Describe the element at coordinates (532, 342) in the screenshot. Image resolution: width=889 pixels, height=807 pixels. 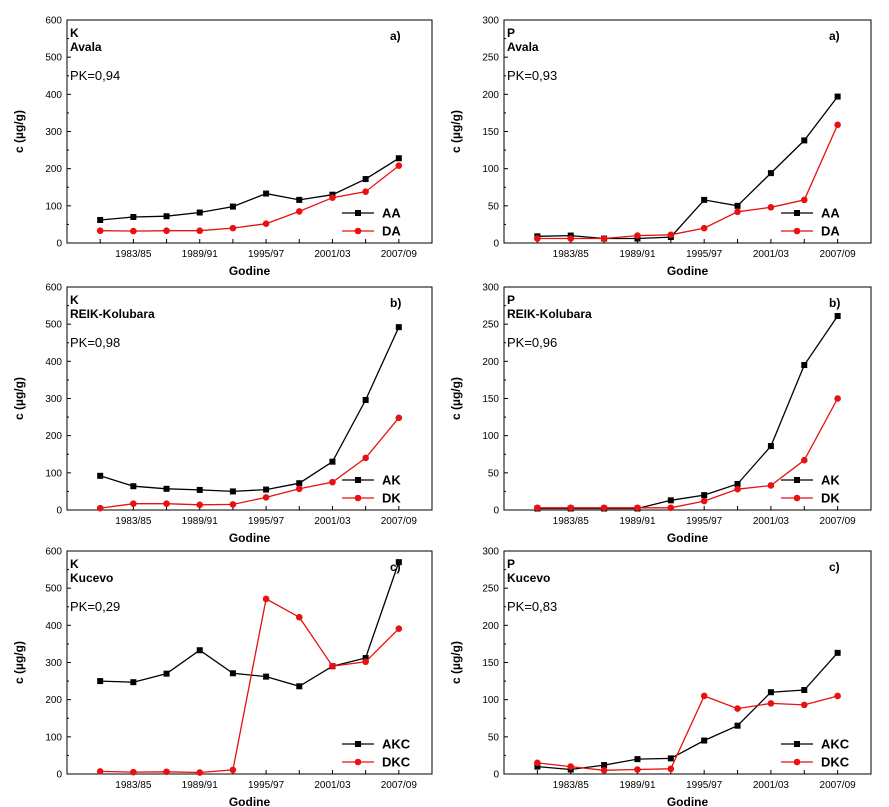
I see `panel-pk: PK=0,96` at that location.